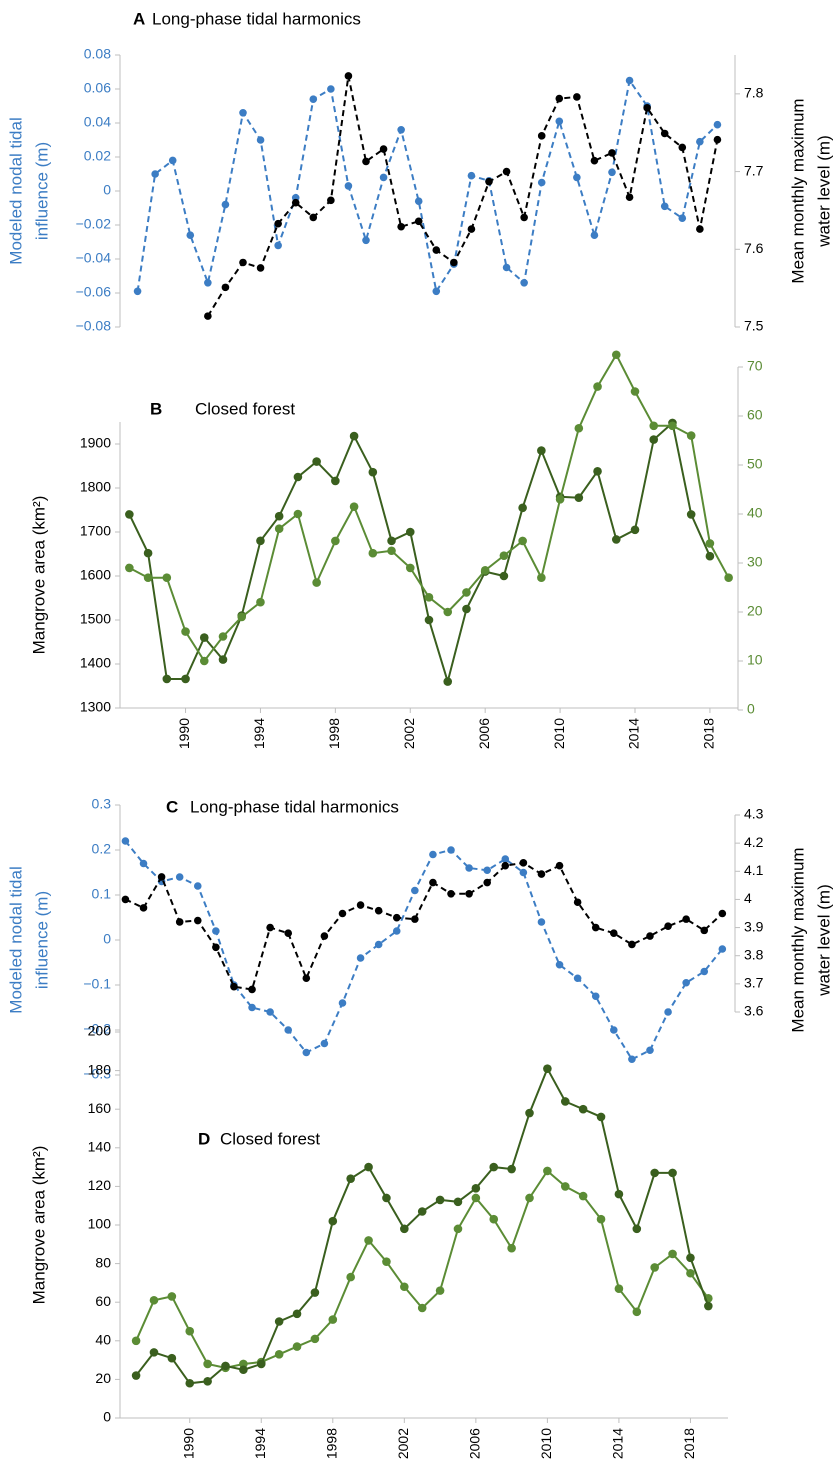 The height and width of the screenshot is (1472, 838). Describe the element at coordinates (100, 1108) in the screenshot. I see `y-tick-label: 160` at that location.